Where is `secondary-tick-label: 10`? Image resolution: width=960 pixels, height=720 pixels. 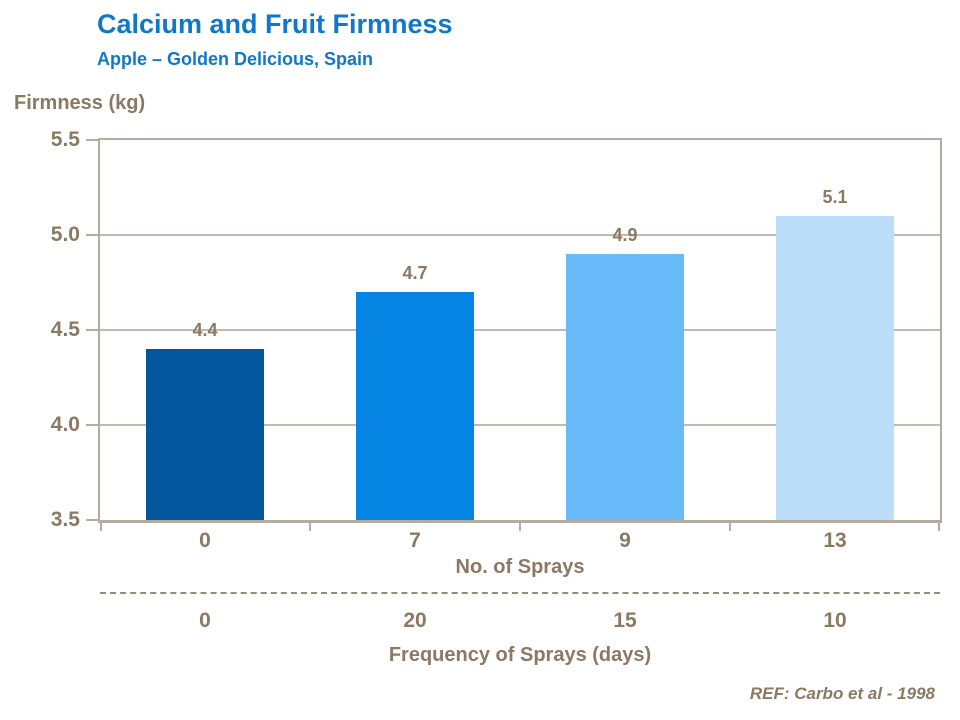
secondary-tick-label: 10 is located at coordinates (835, 620).